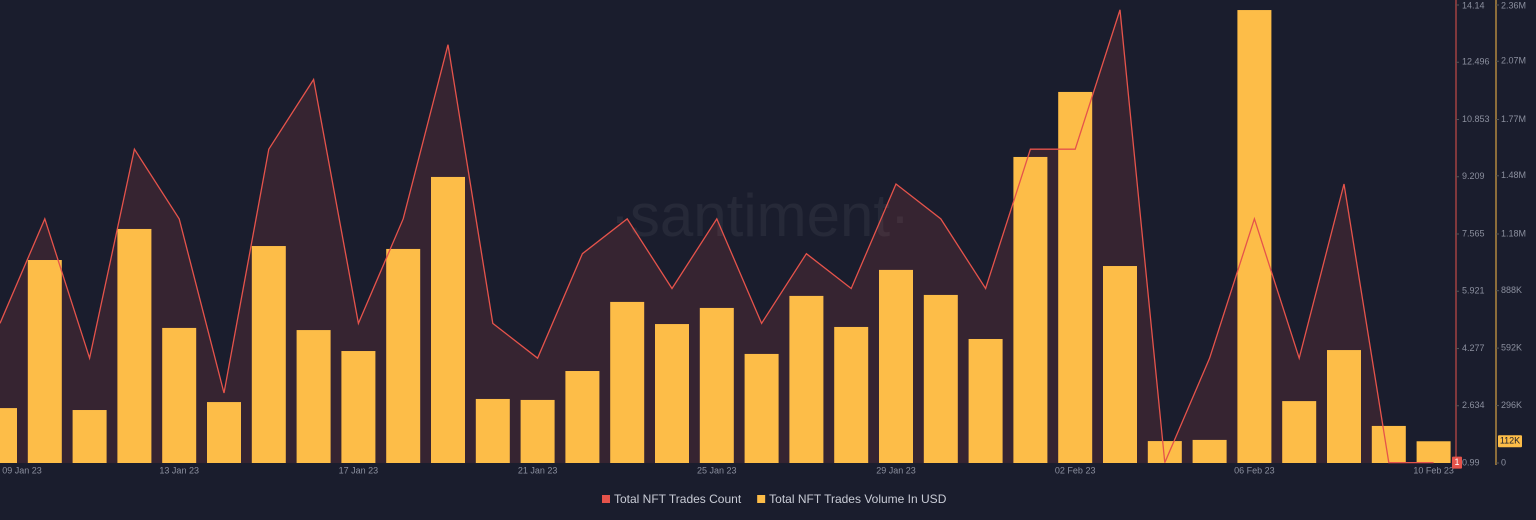 Image resolution: width=1536 pixels, height=520 pixels. What do you see at coordinates (1511, 290) in the screenshot?
I see `y2-tick-label: 888K` at bounding box center [1511, 290].